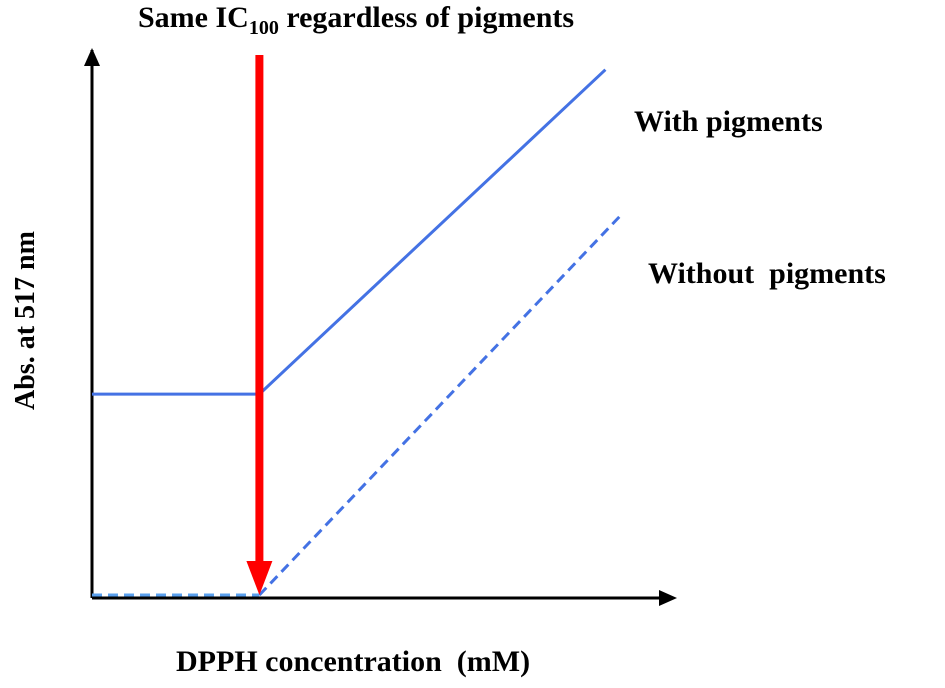 Image resolution: width=945 pixels, height=688 pixels. Describe the element at coordinates (728, 121) in the screenshot. I see `series-label-with-pigments: With pigments` at that location.